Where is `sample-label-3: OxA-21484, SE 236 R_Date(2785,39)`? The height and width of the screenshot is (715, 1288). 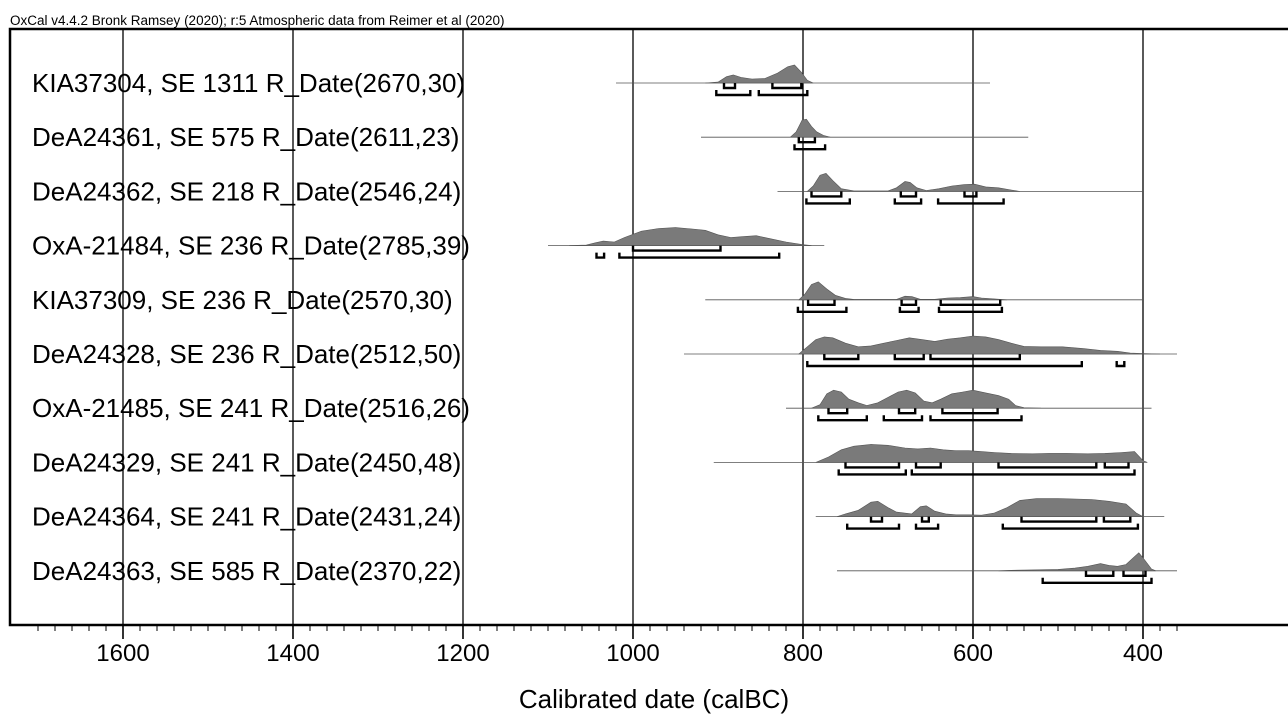
sample-label-3: OxA-21484, SE 236 R_Date(2785,39) is located at coordinates (251, 246).